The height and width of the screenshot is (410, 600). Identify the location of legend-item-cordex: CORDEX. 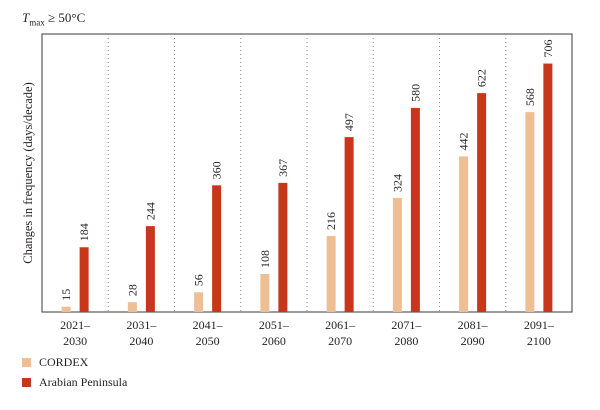
(55, 362).